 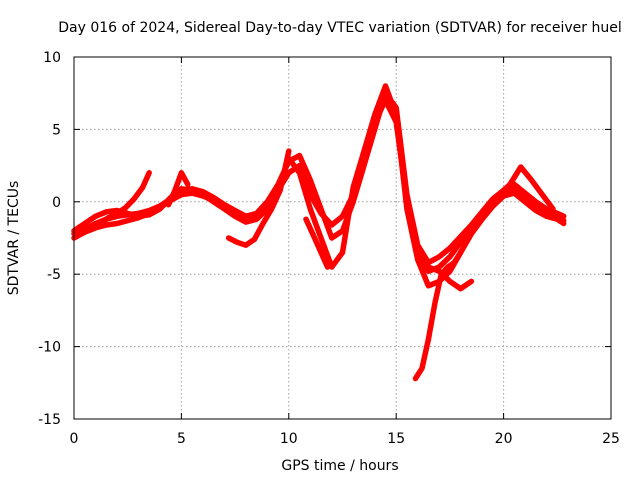 What do you see at coordinates (181, 439) in the screenshot?
I see `x-tick-label: 5` at bounding box center [181, 439].